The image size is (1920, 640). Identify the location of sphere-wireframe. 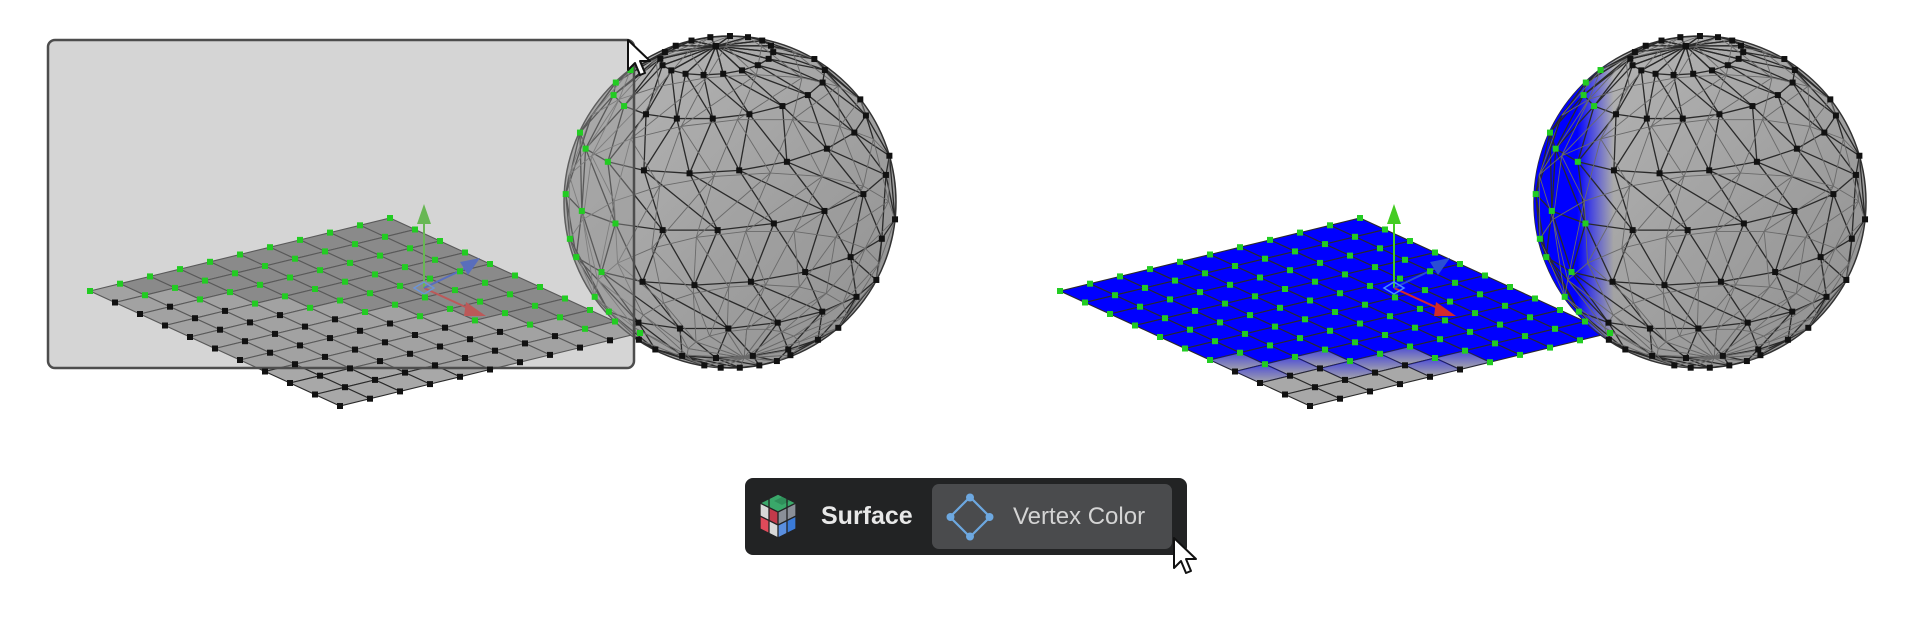
(730, 202).